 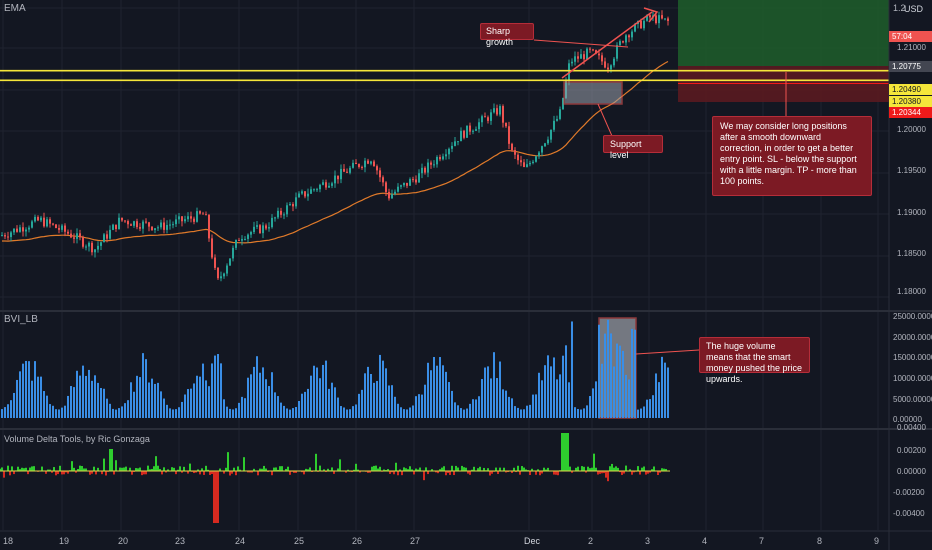 I want to click on price-tick: 1.20000, so click(x=911, y=129).